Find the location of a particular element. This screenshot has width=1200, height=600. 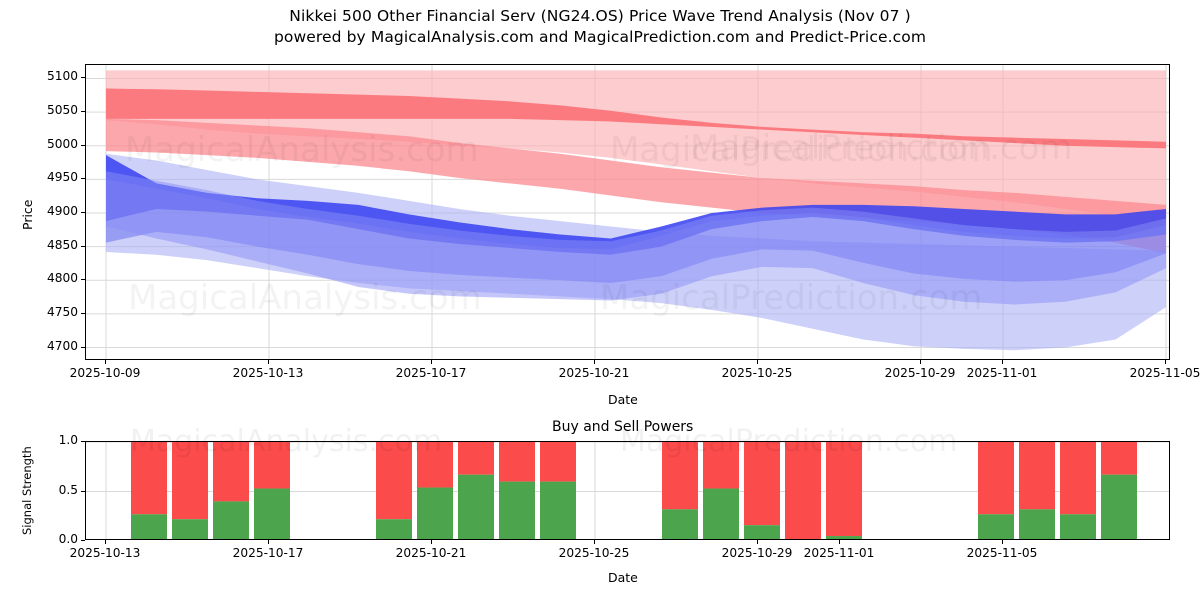

power-y-tick-1: 1.0 is located at coordinates (68, 440).